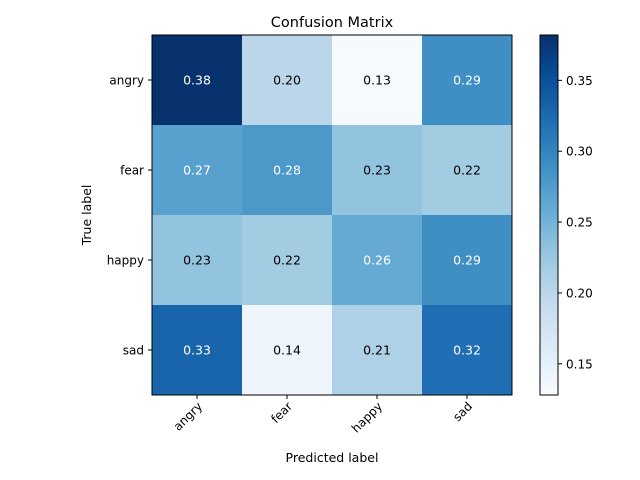  What do you see at coordinates (126, 81) in the screenshot?
I see `y-tick-label: angry` at bounding box center [126, 81].